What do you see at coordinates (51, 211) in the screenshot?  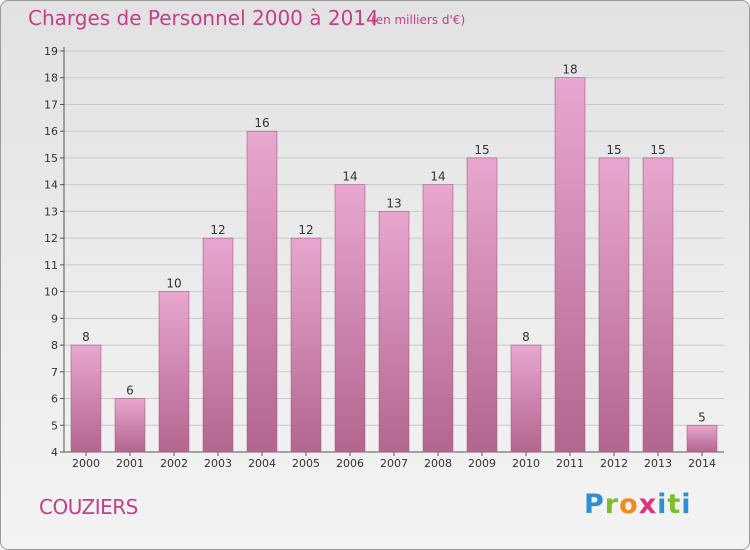 I see `y-tick-label: 13` at bounding box center [51, 211].